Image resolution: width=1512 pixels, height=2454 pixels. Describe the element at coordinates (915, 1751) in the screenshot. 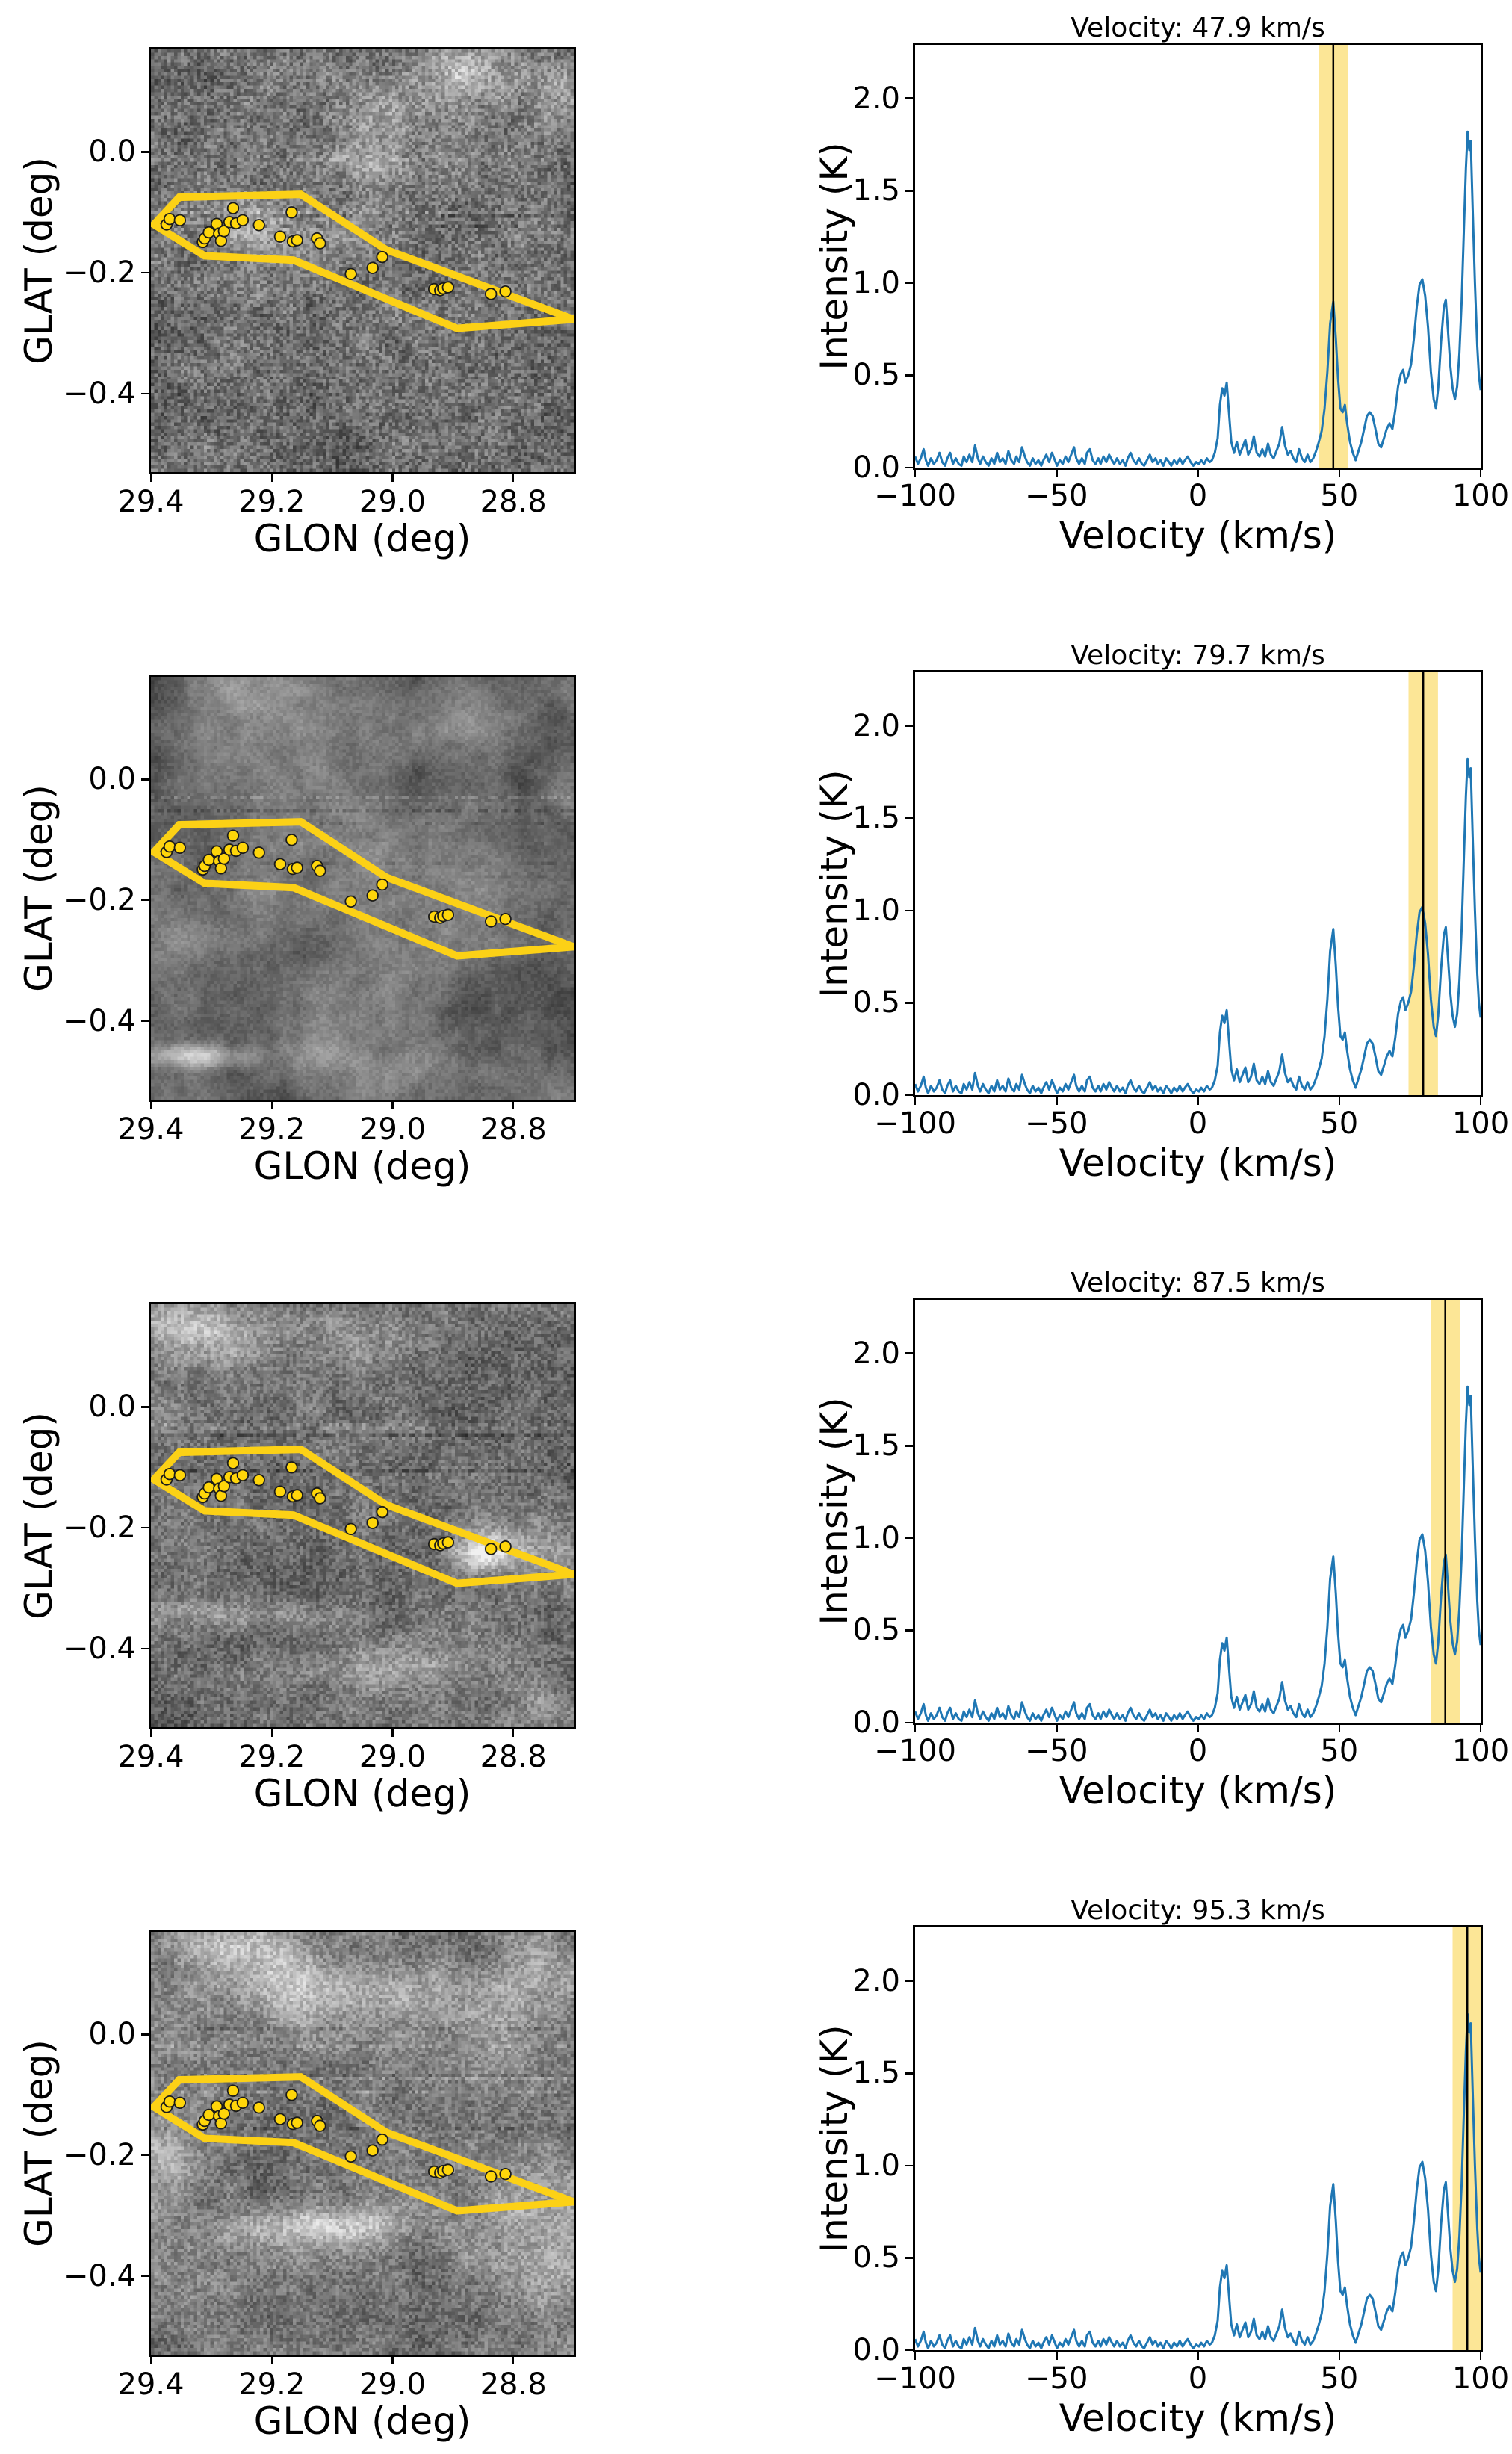

I see `spectrum-x-tick-label: −100` at that location.